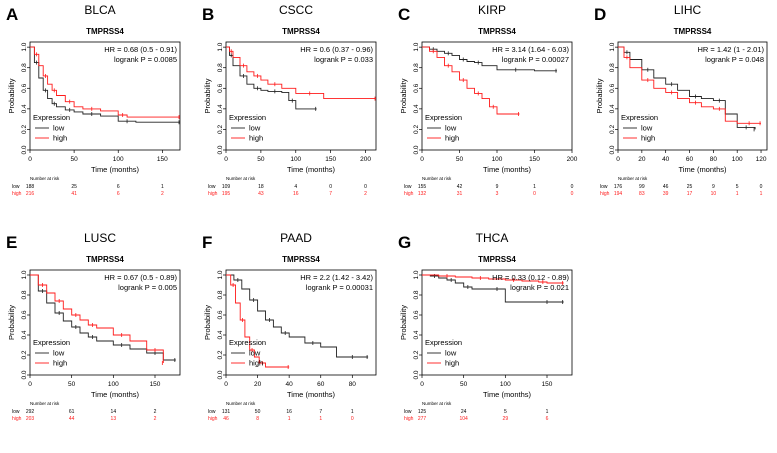  I want to click on panel-letter: B, so click(208, 14).